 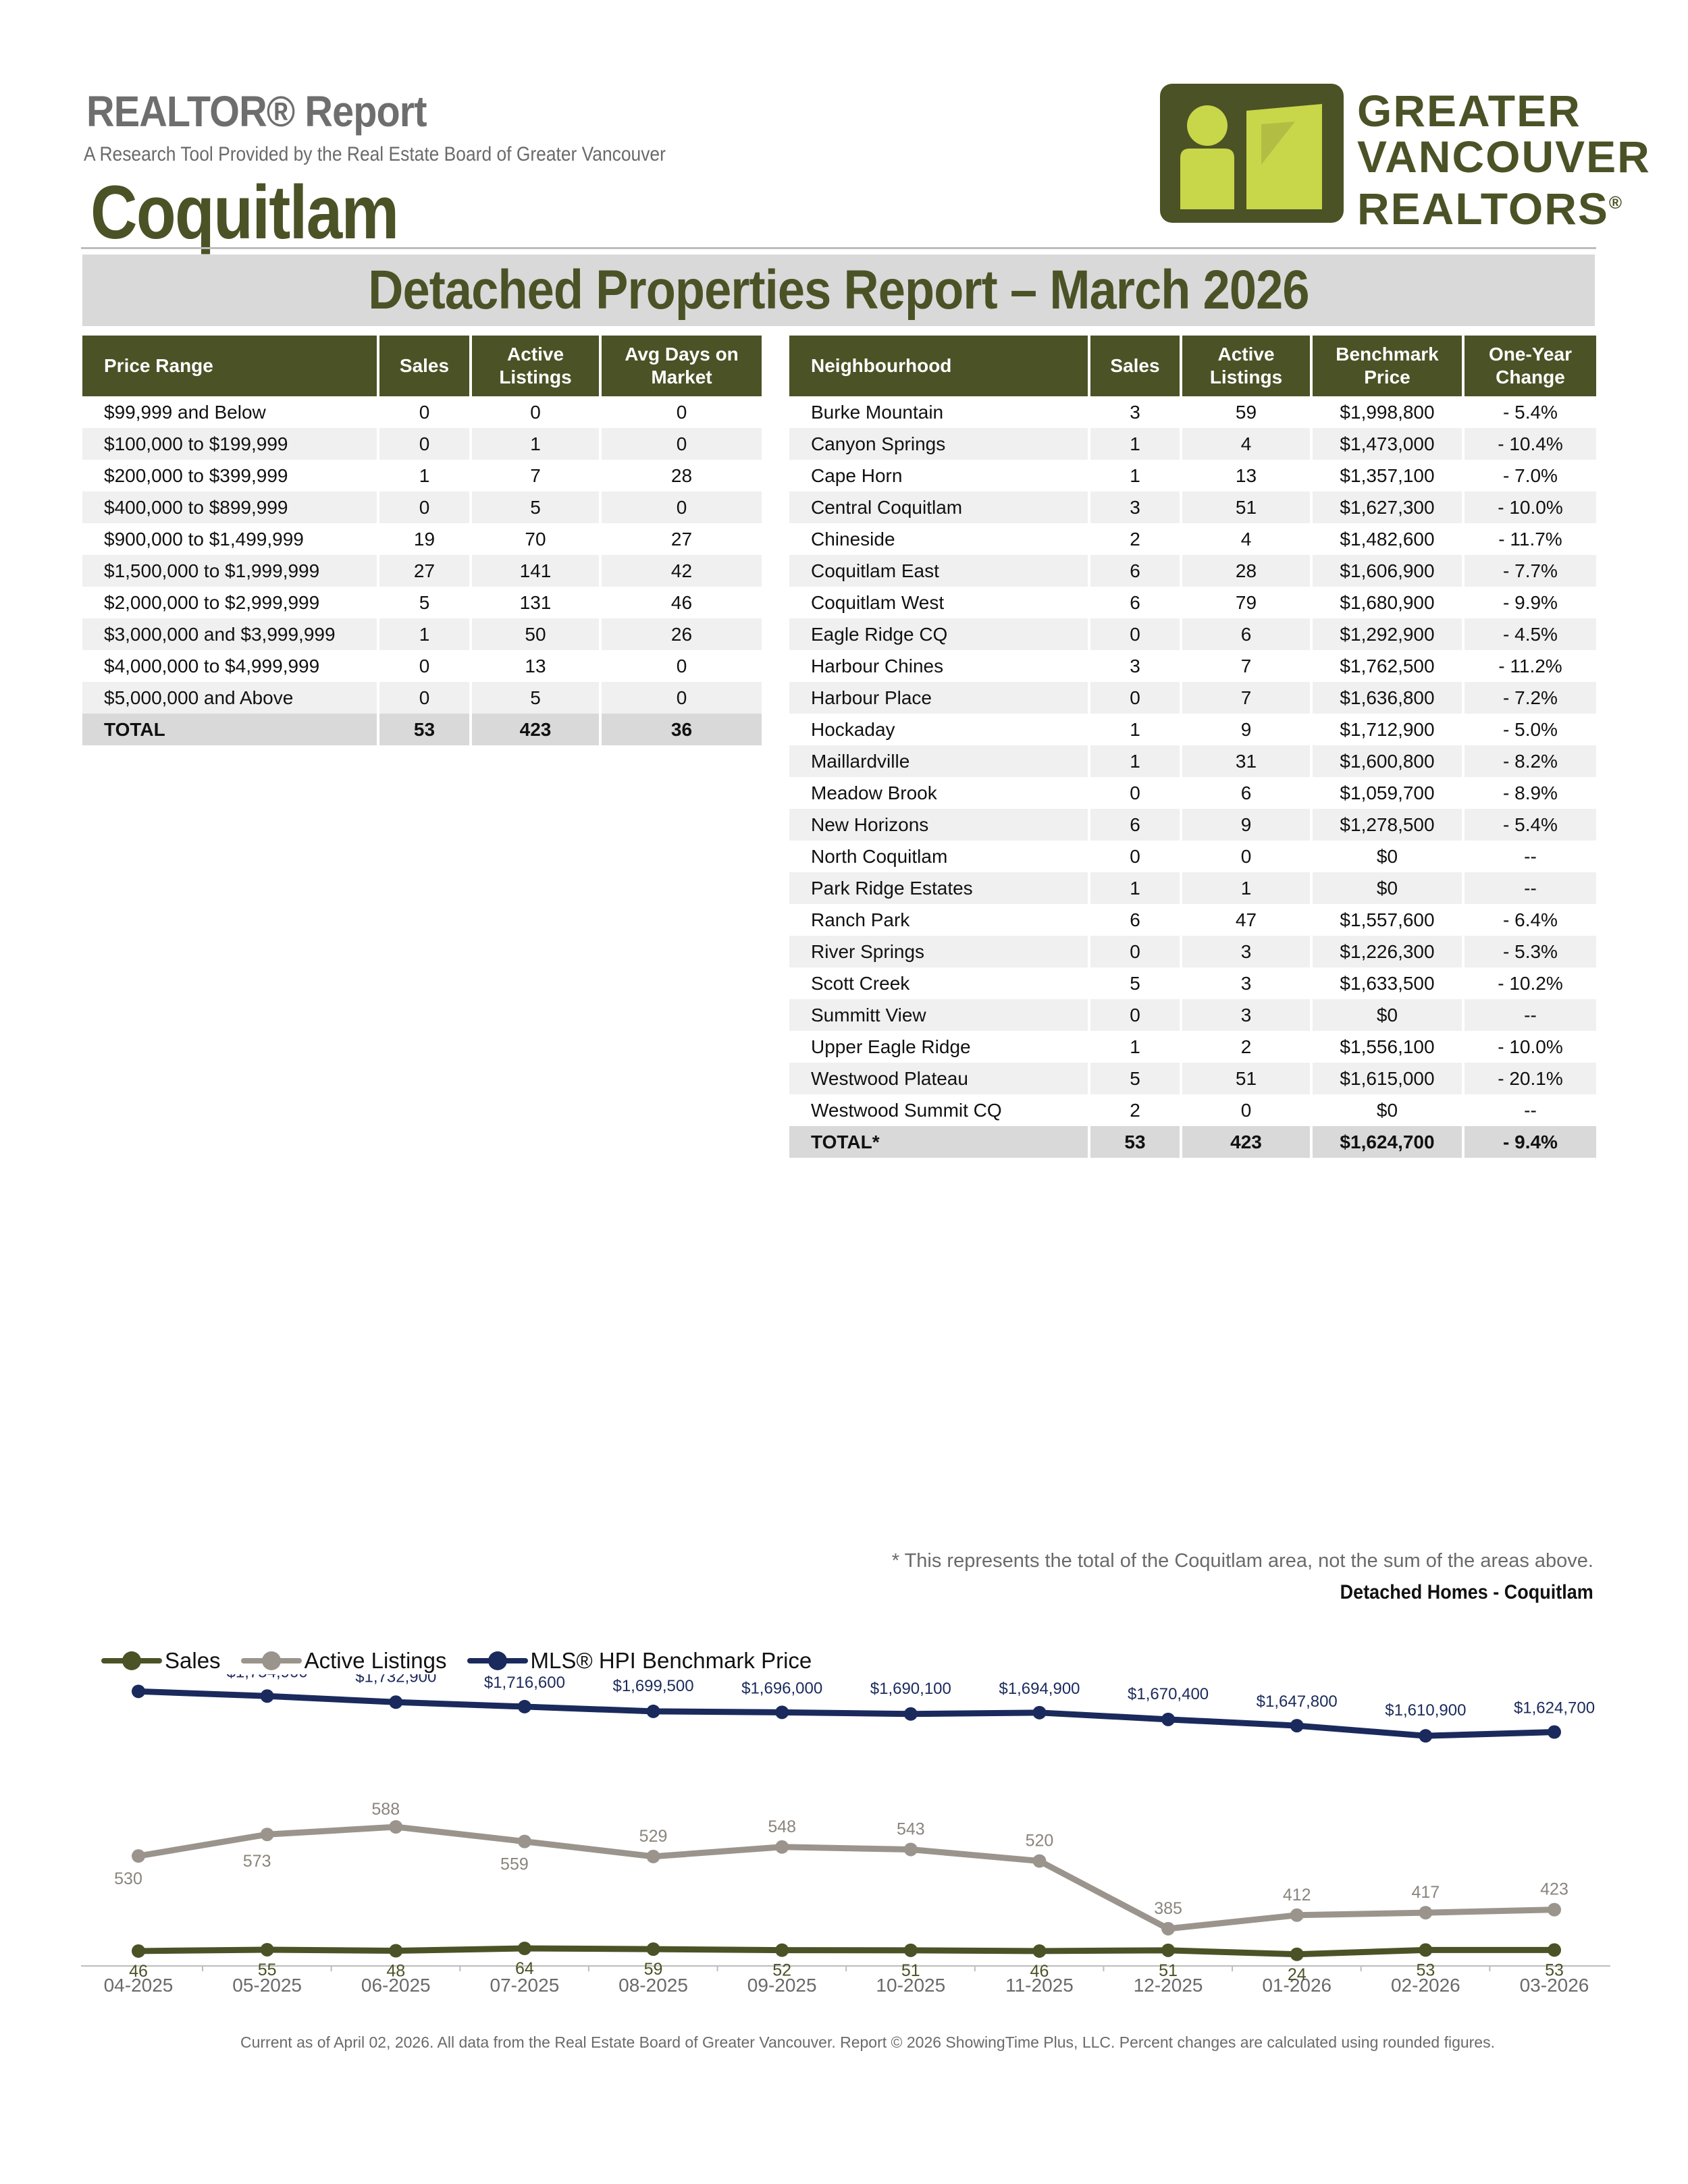 I want to click on table-row: Summitt View 0 3 $0 --, so click(x=1192, y=1015).